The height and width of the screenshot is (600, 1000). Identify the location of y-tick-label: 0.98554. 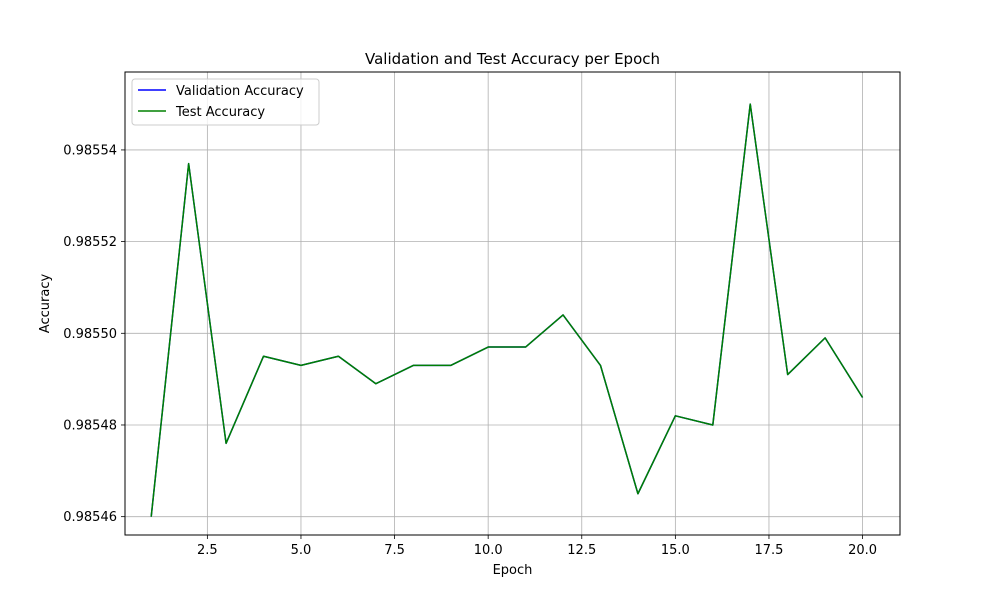
(90, 150).